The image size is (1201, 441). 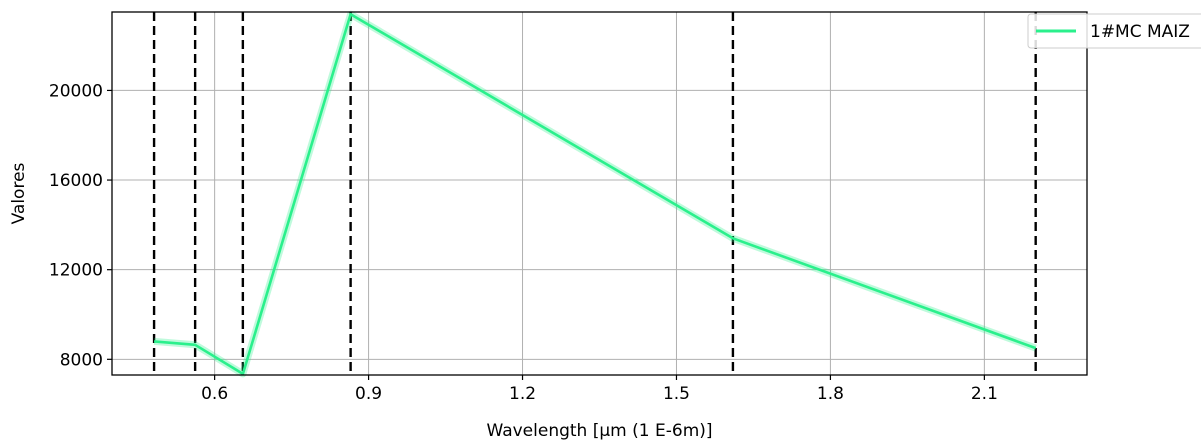 What do you see at coordinates (368, 394) in the screenshot?
I see `x-tick-label: 0.9` at bounding box center [368, 394].